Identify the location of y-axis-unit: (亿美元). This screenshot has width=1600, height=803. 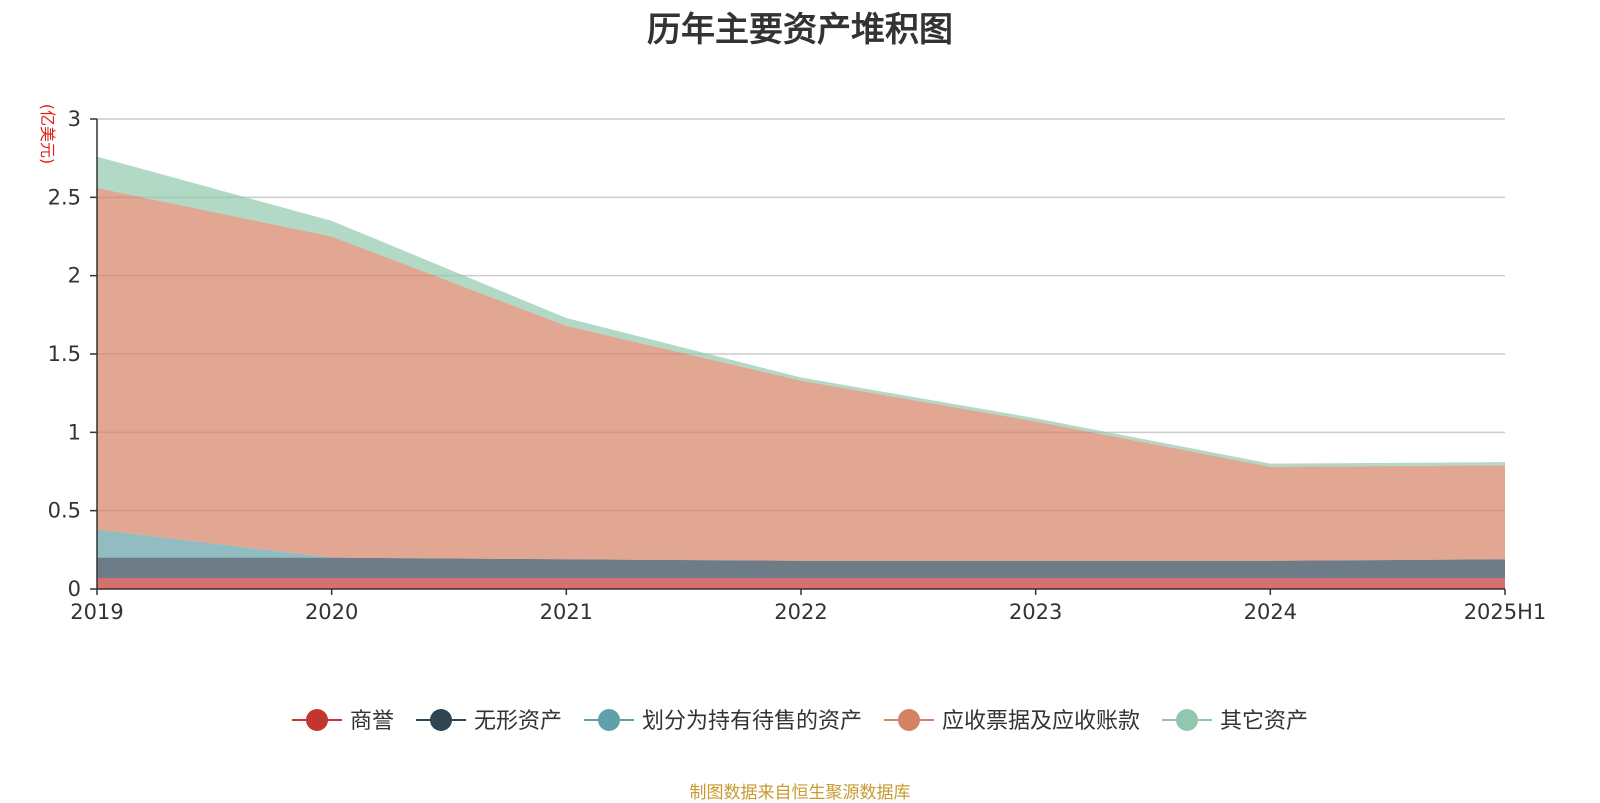
(47, 134).